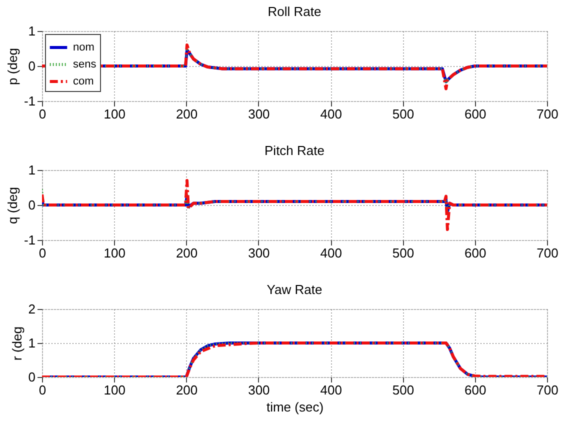 The width and height of the screenshot is (581, 446). I want to click on chart-title: Yaw Rate, so click(294, 289).